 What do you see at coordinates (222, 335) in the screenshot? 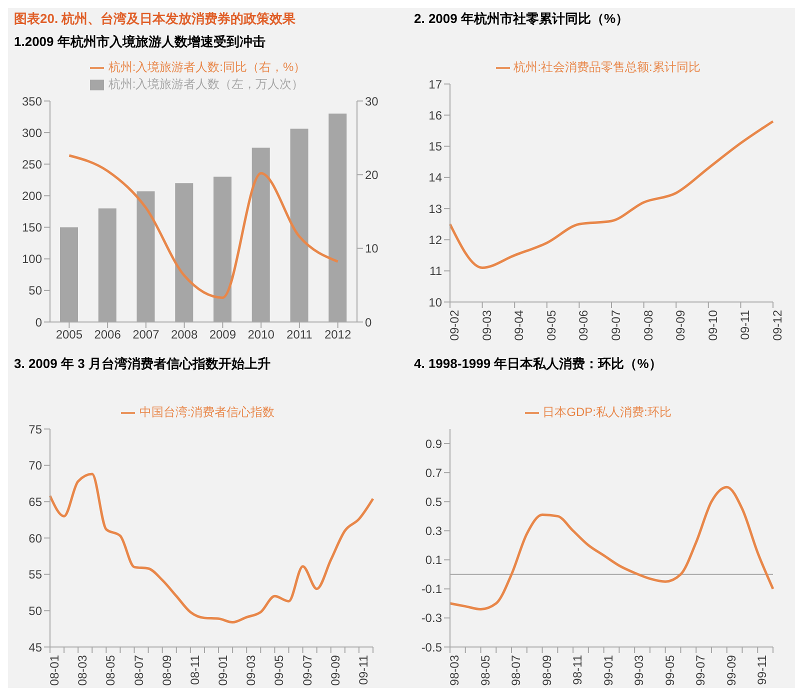
I see `x-tick-label: 2009` at bounding box center [222, 335].